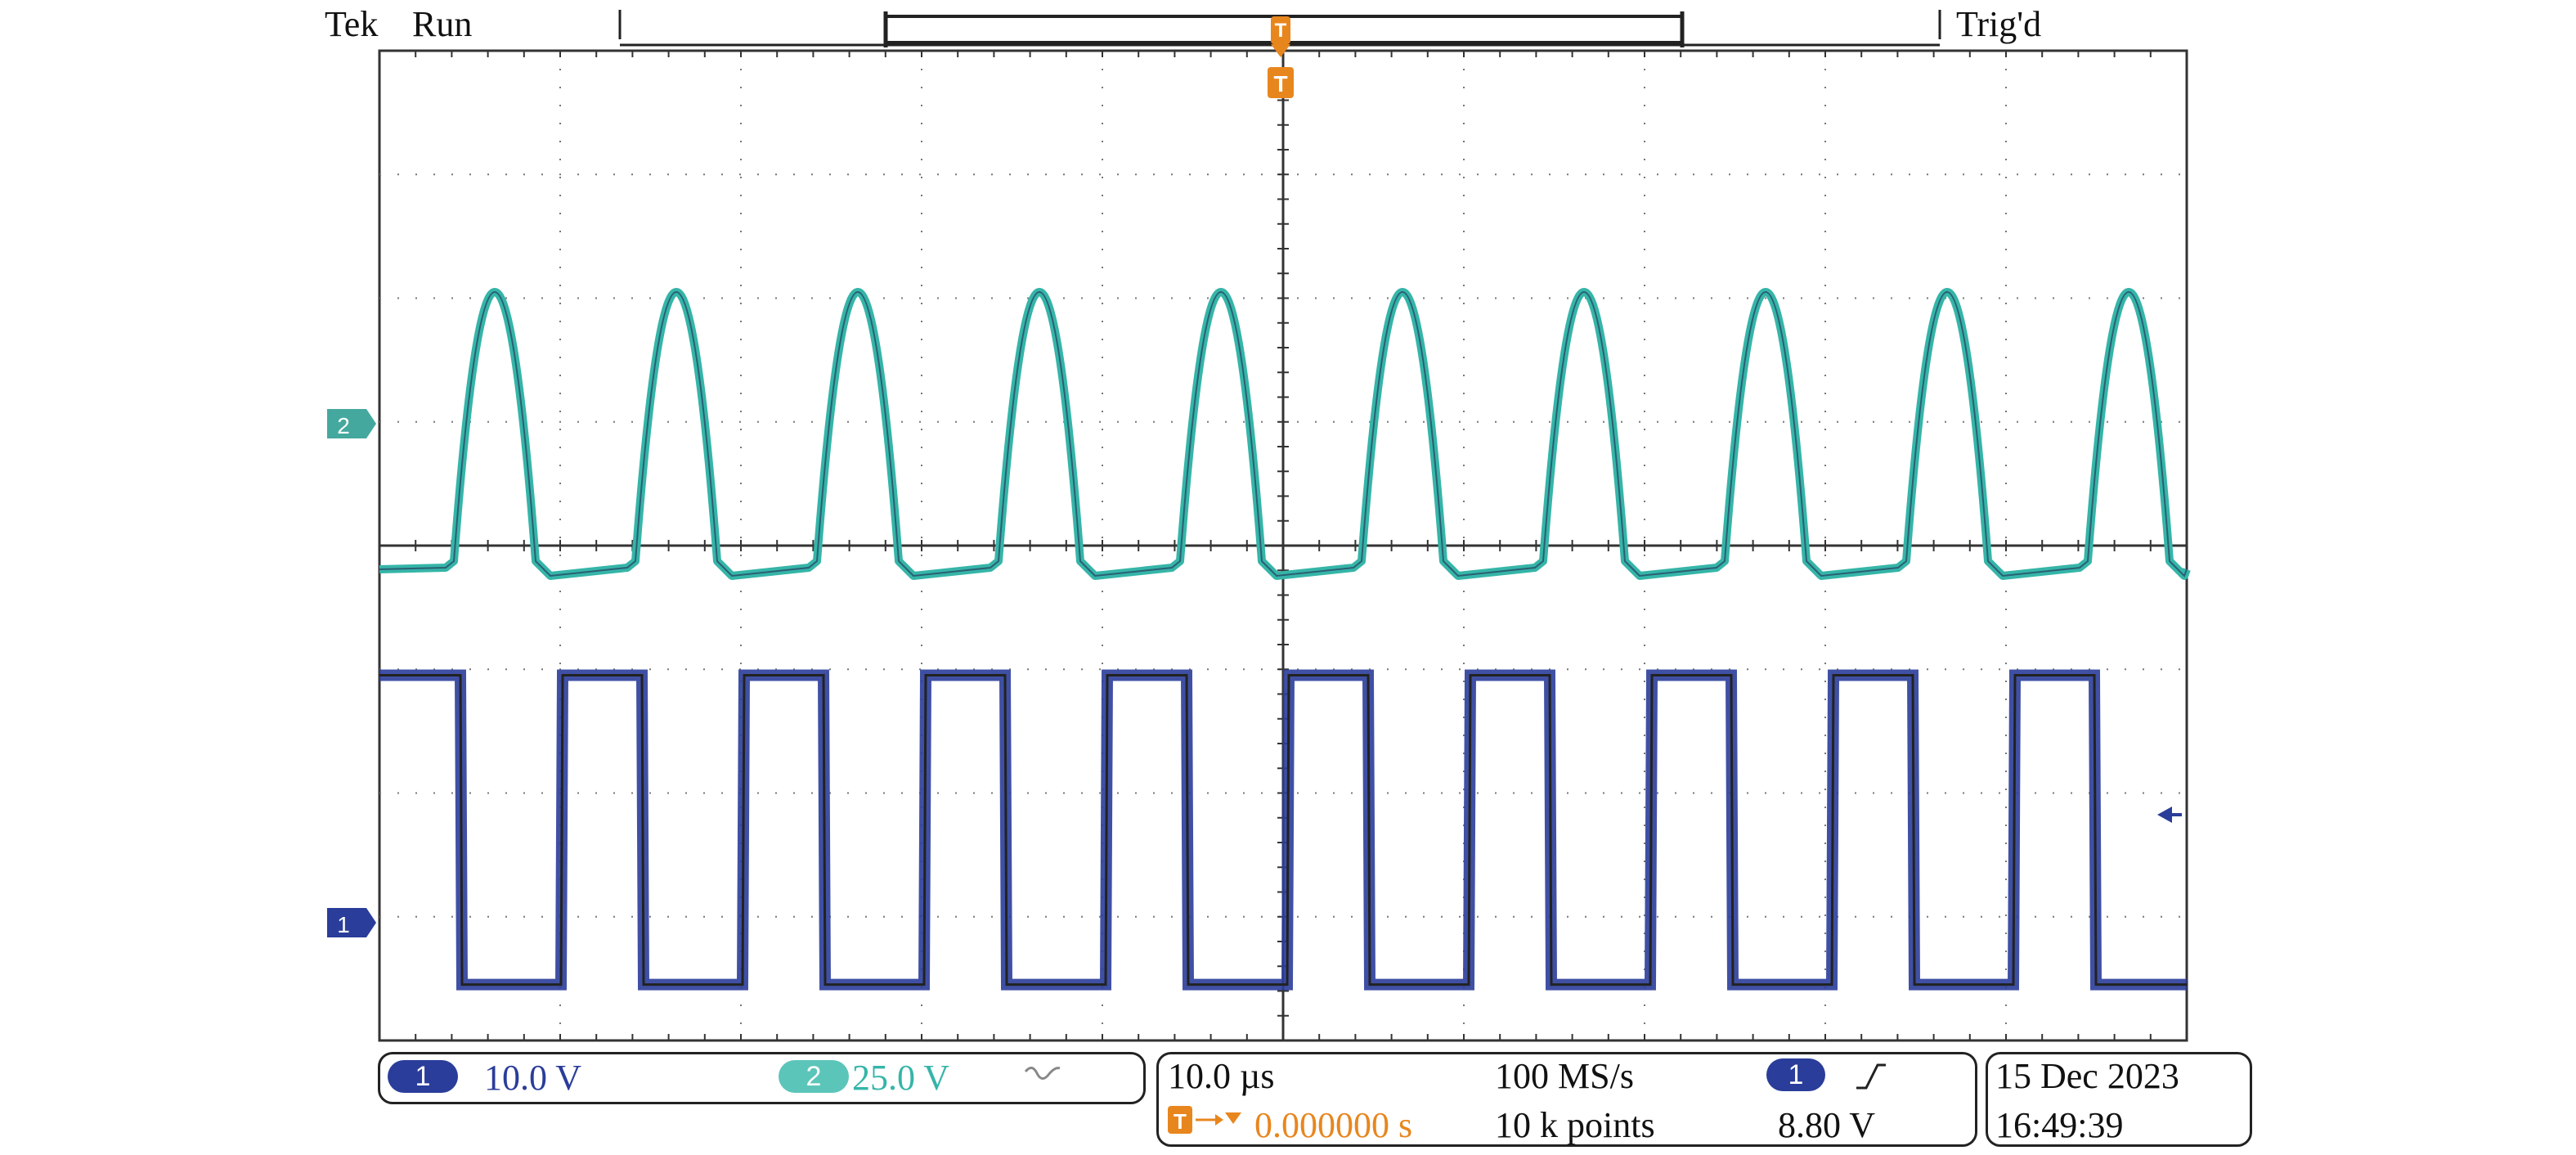 The width and height of the screenshot is (2576, 1155). What do you see at coordinates (762, 1078) in the screenshot?
I see `channel-readout-box` at bounding box center [762, 1078].